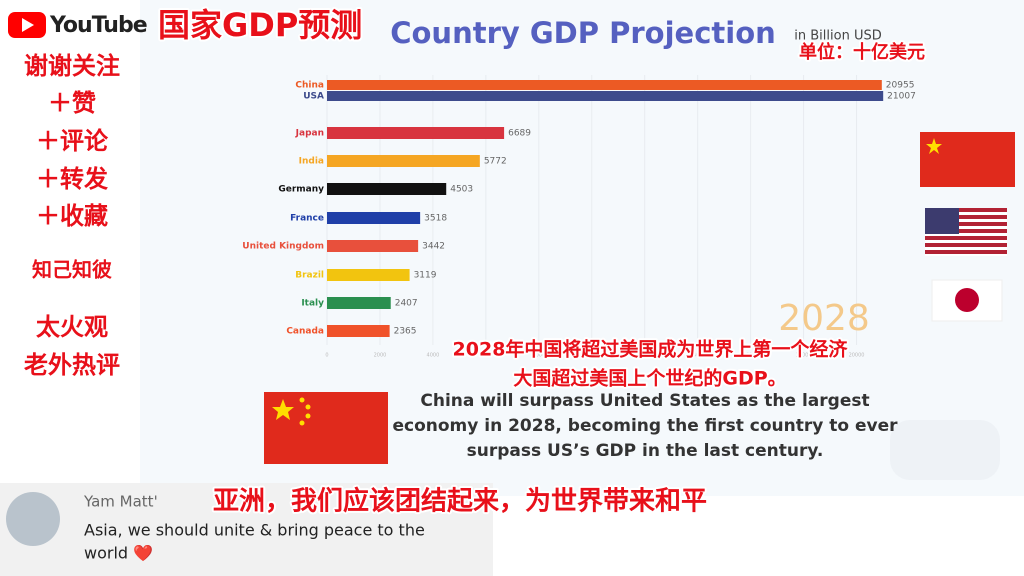  I want to click on comment-author: Yam Matt', so click(120, 502).